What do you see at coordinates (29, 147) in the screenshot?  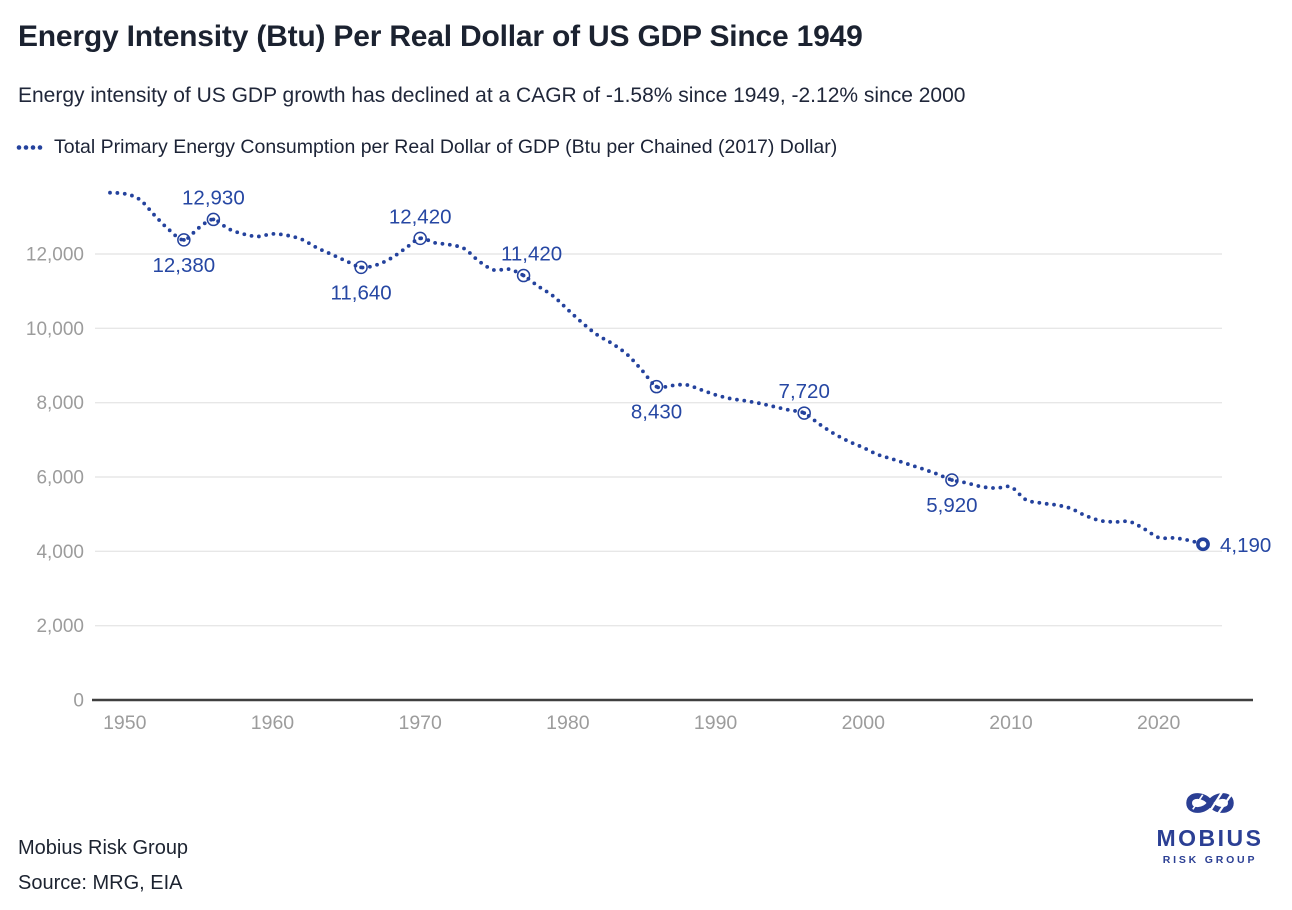 I see `dotted-line-legend-icon` at bounding box center [29, 147].